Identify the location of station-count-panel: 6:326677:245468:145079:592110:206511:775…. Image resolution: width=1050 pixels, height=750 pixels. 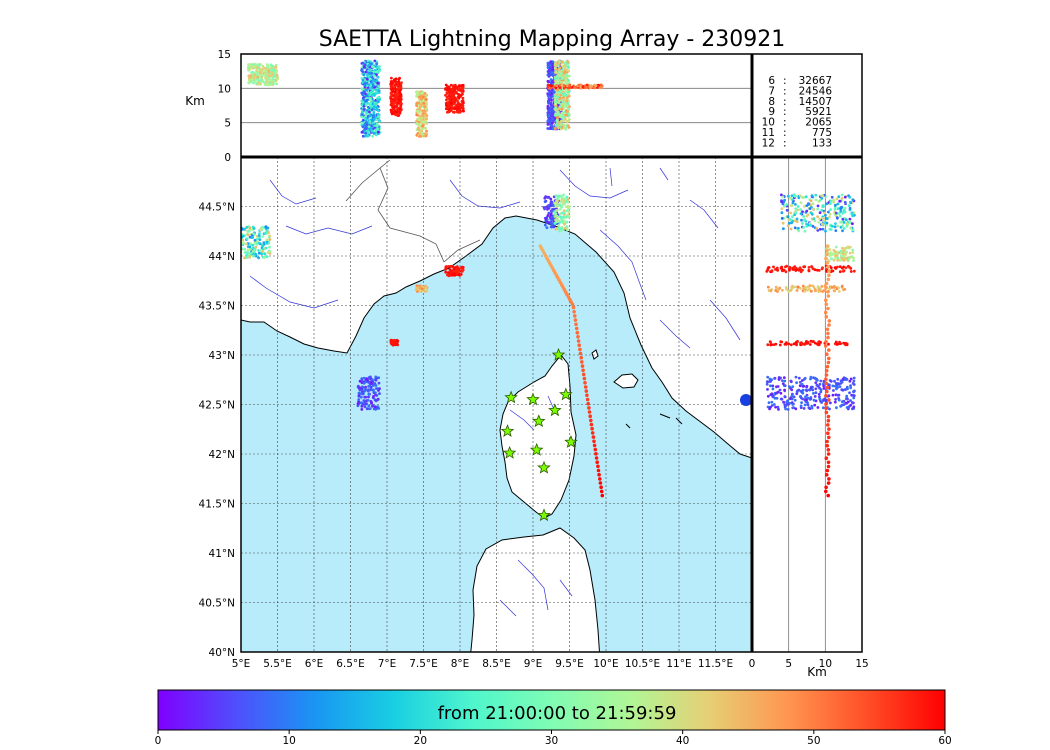
(807, 105).